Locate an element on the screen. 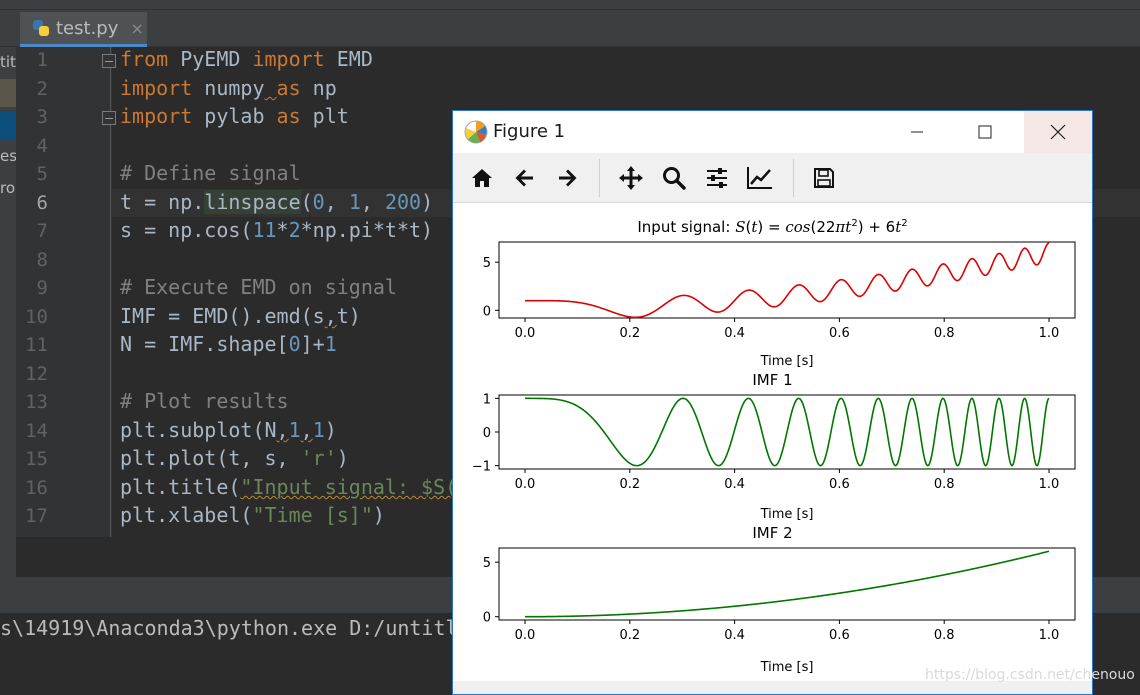  line-number: 2 is located at coordinates (42, 88).